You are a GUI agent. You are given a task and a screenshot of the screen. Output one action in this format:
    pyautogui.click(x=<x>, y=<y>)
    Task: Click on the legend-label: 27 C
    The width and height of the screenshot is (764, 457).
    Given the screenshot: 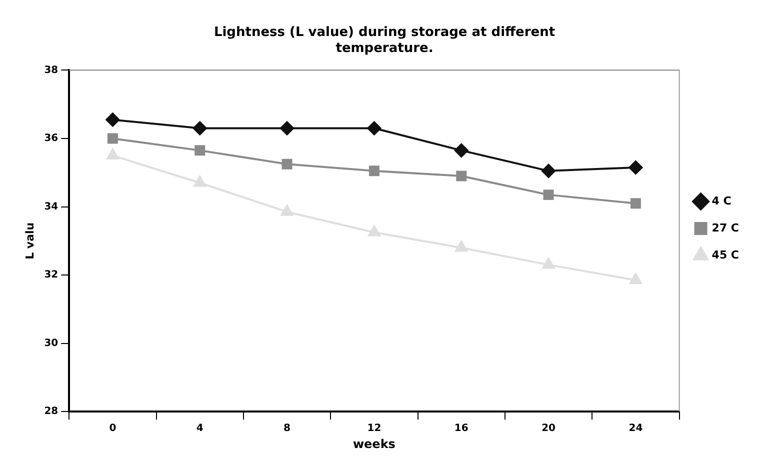 What is the action you would take?
    pyautogui.click(x=726, y=227)
    